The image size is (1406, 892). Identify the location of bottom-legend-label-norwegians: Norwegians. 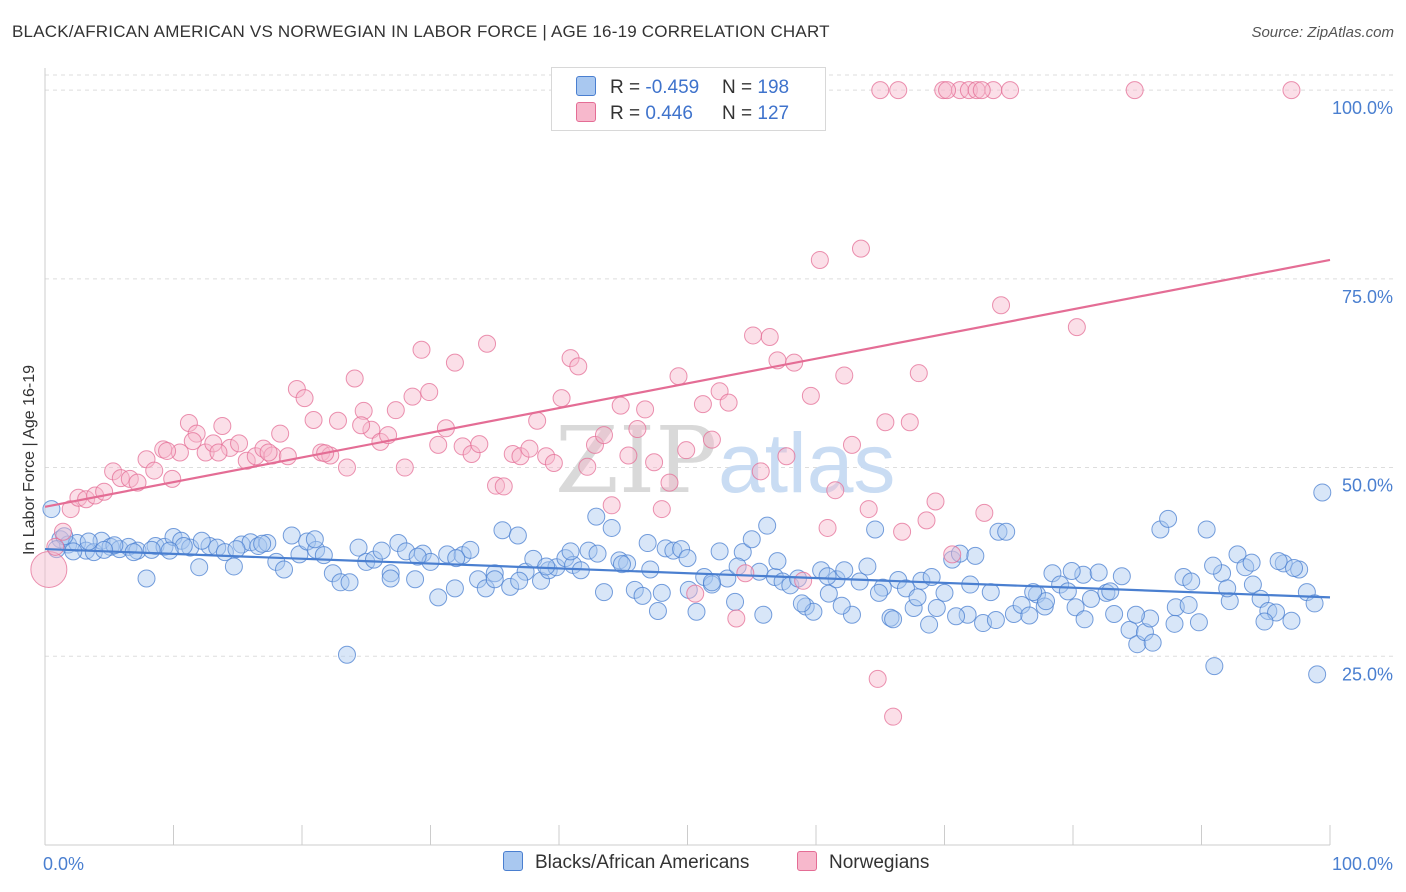
(879, 862).